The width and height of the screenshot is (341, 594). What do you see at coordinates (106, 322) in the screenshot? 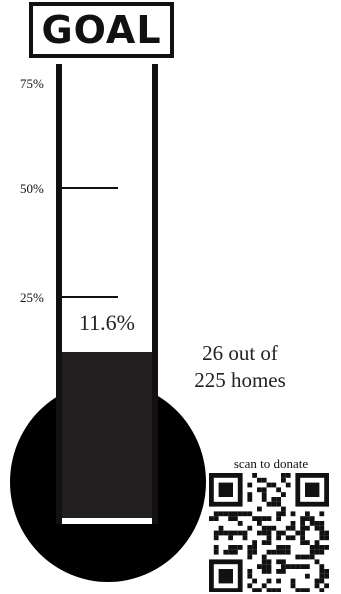
I see `progress-percent: 11.6%` at bounding box center [106, 322].